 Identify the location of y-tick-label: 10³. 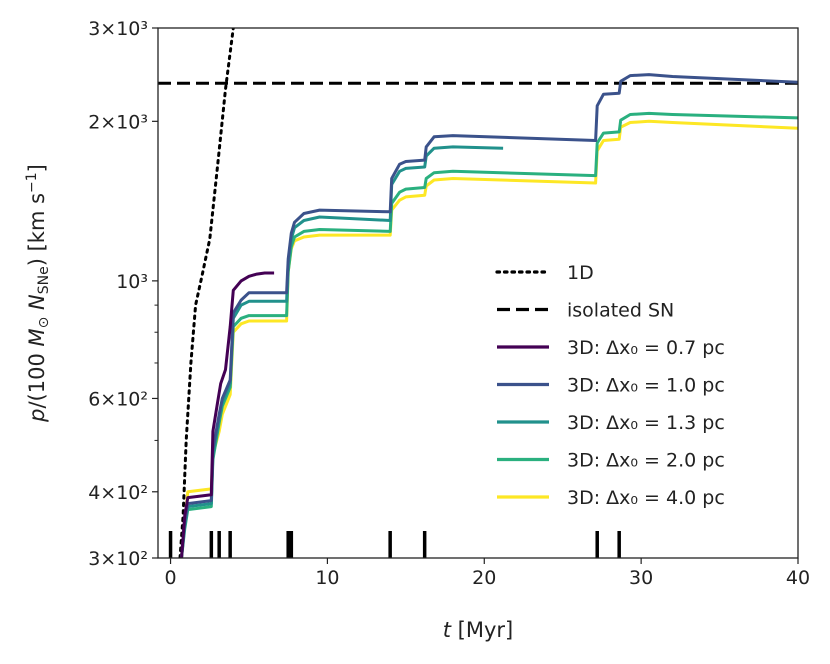
(132, 282).